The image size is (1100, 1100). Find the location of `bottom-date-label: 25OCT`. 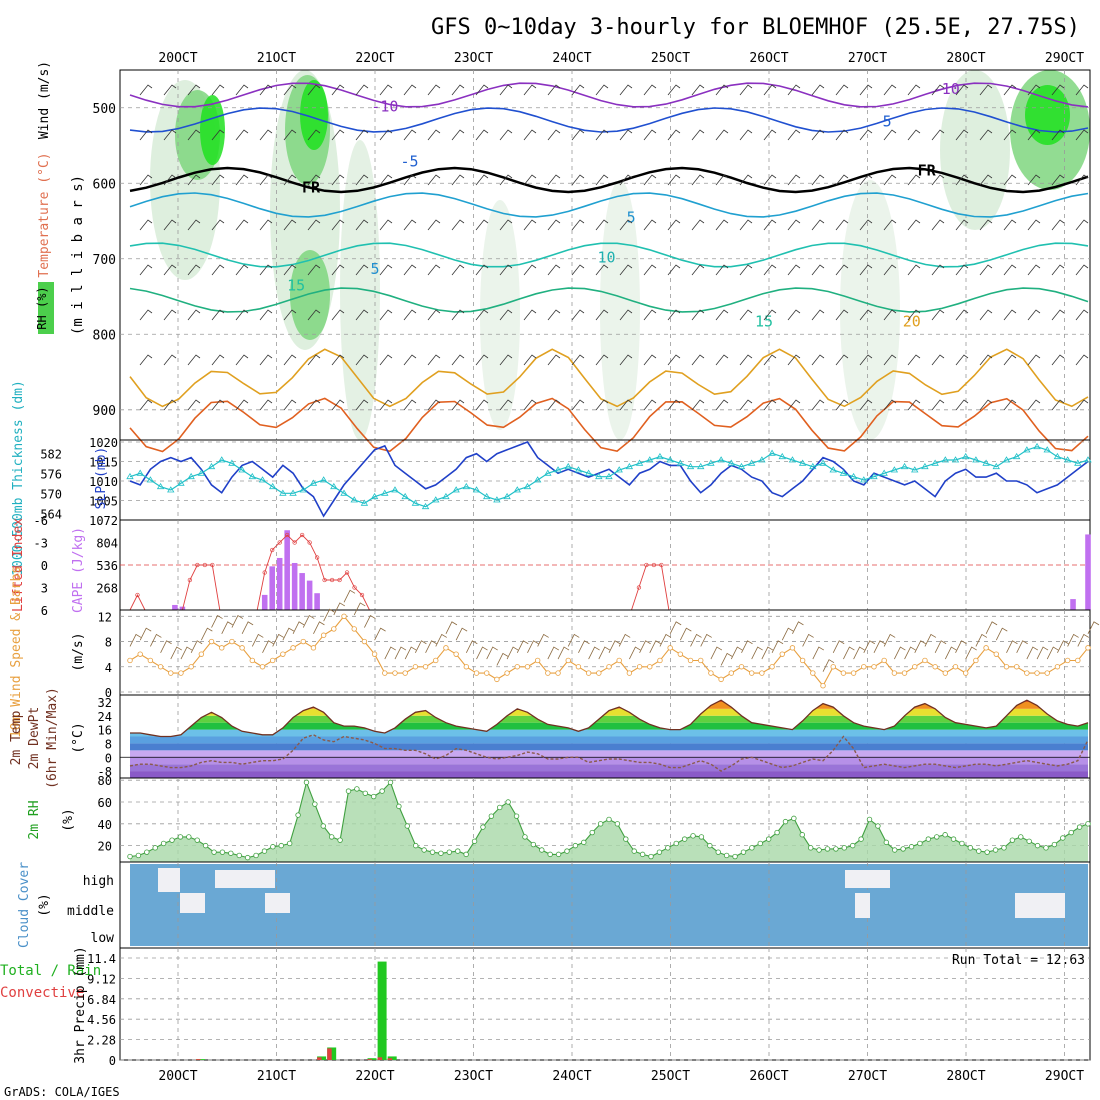

bottom-date-label: 25OCT is located at coordinates (670, 1076).